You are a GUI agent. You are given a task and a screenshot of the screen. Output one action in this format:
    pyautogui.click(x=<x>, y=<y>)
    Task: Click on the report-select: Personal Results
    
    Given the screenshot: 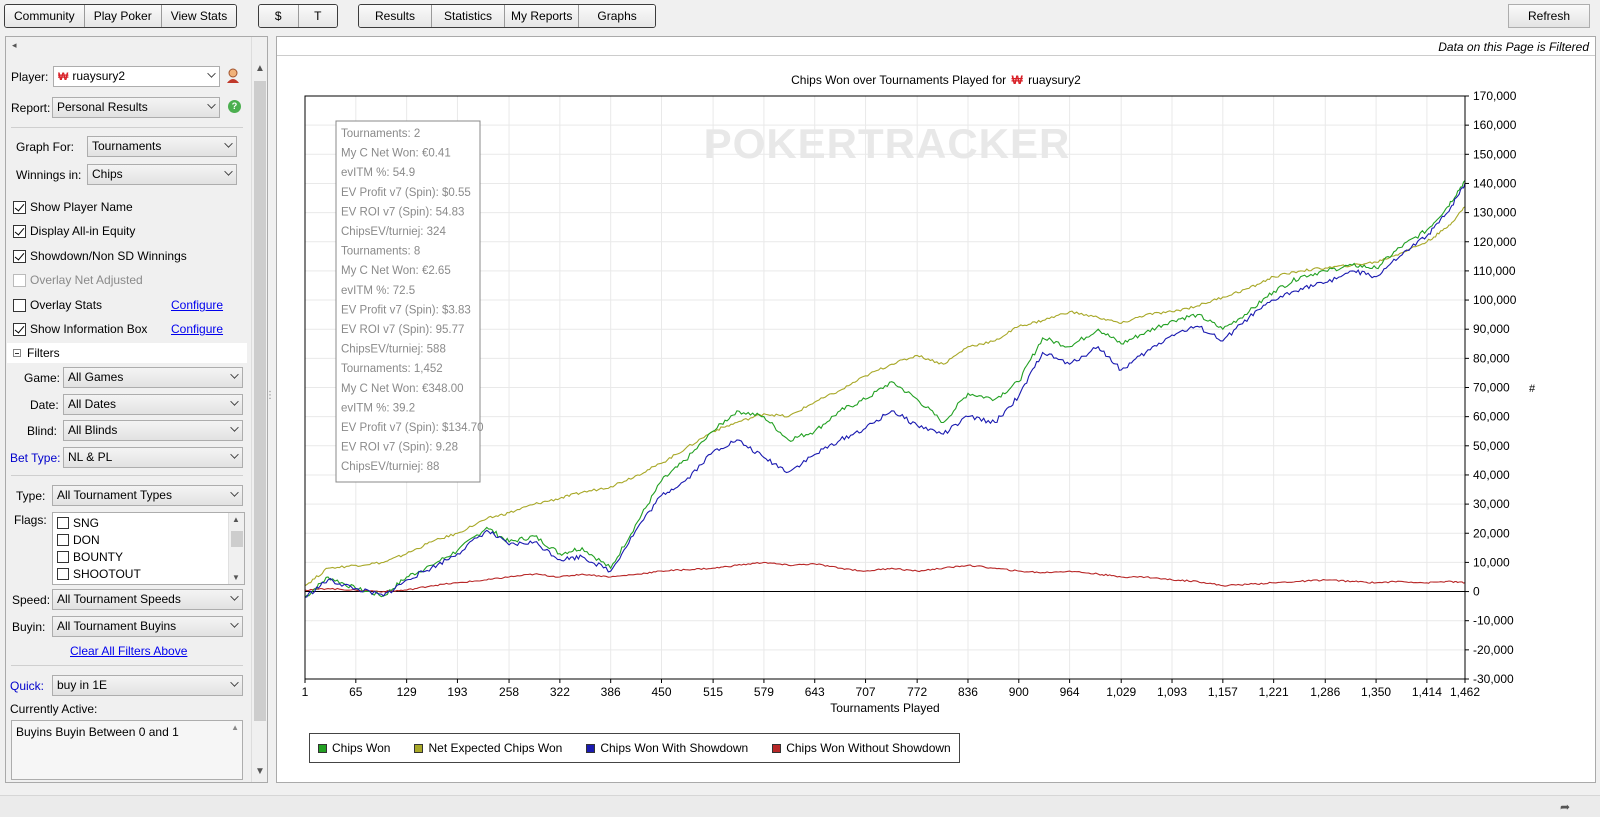 What is the action you would take?
    pyautogui.click(x=136, y=107)
    